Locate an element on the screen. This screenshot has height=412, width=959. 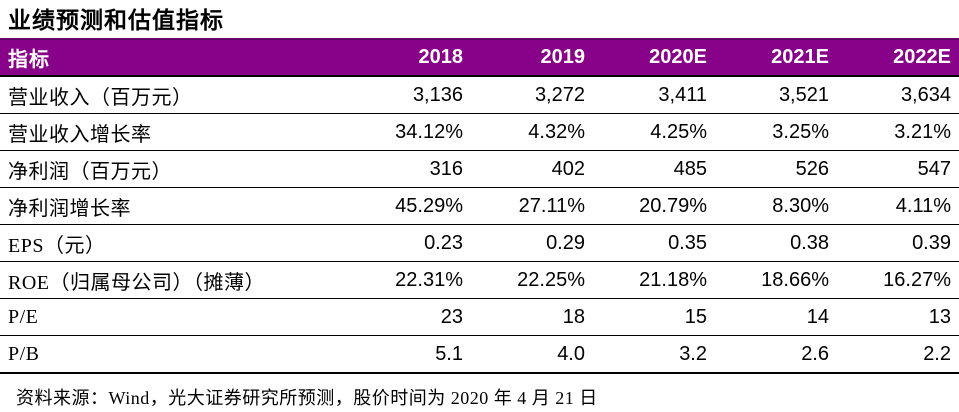
column-header-2018: 2018 is located at coordinates (410, 57).